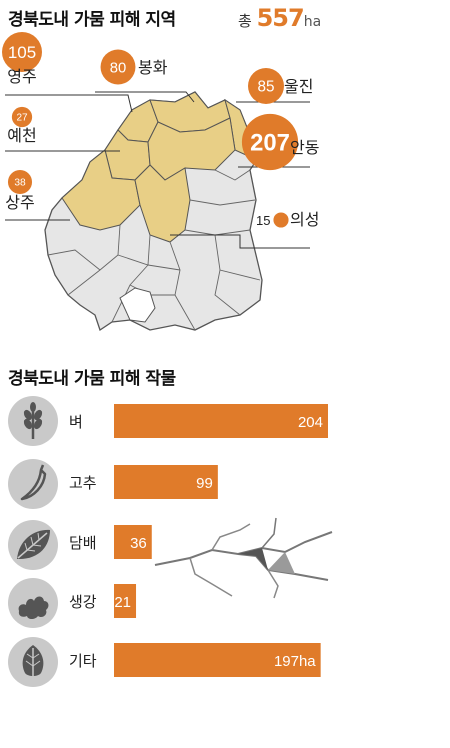  What do you see at coordinates (92, 379) in the screenshot?
I see `crops-title: 경북도내 가뭄 피해 작물` at bounding box center [92, 379].